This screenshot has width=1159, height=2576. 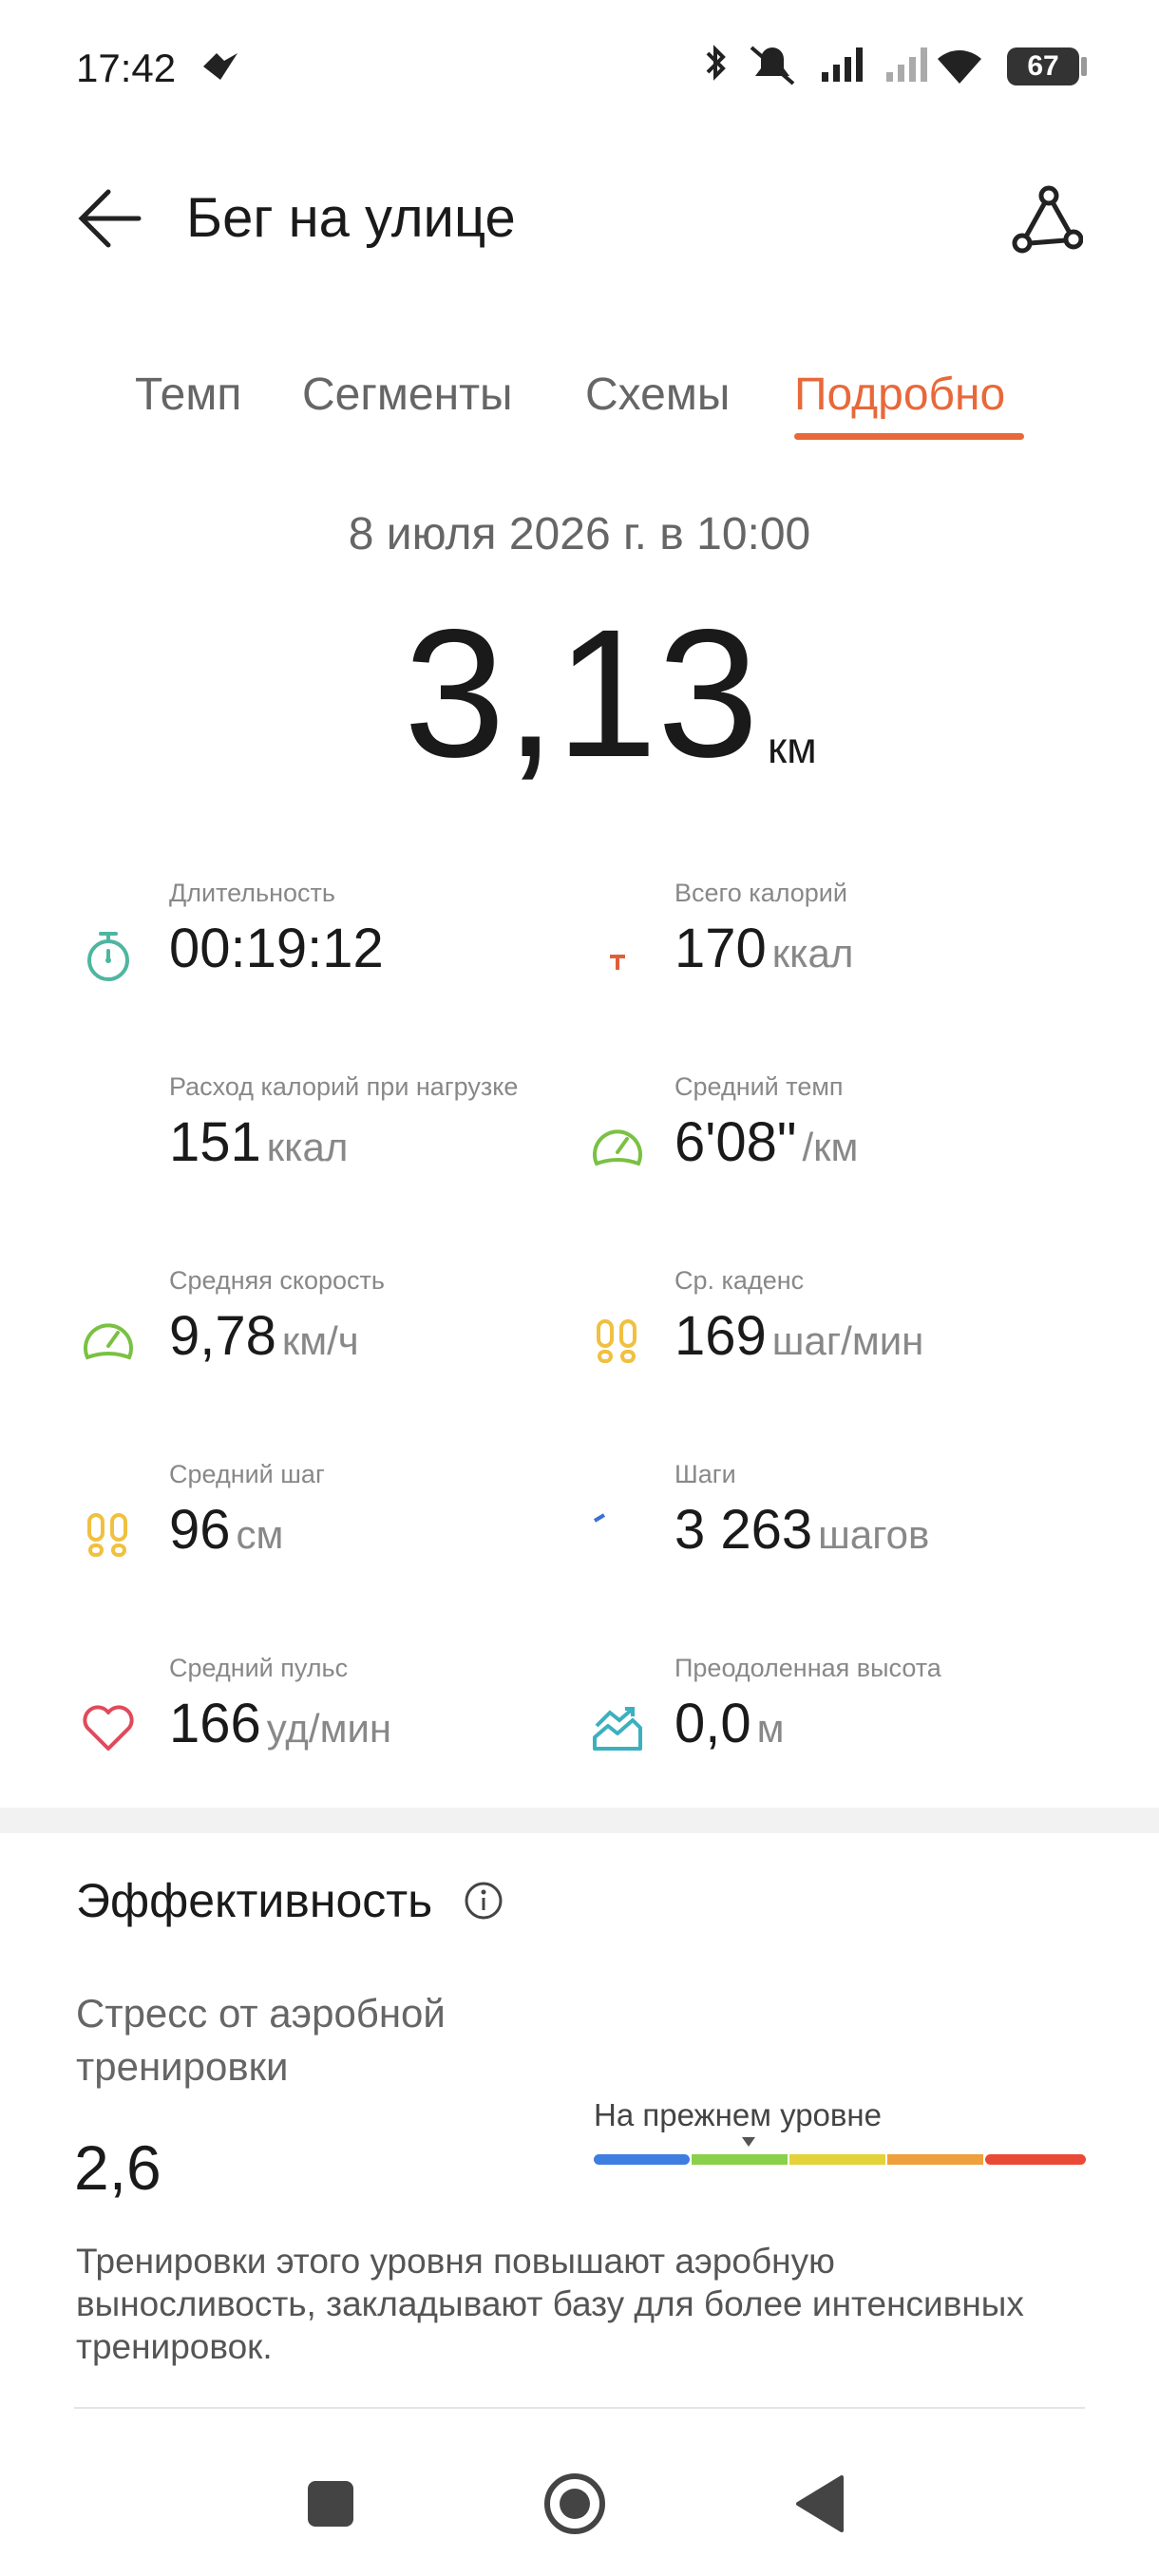 I want to click on status-icon, so click(x=220, y=66).